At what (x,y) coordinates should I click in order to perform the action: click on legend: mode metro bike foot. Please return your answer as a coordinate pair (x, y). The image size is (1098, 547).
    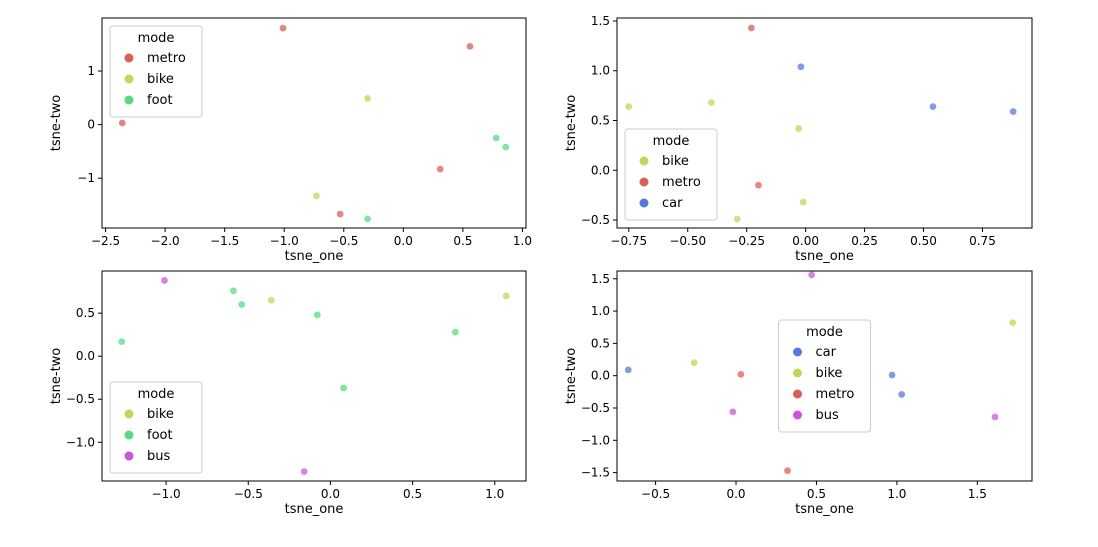
    Looking at the image, I should click on (156, 71).